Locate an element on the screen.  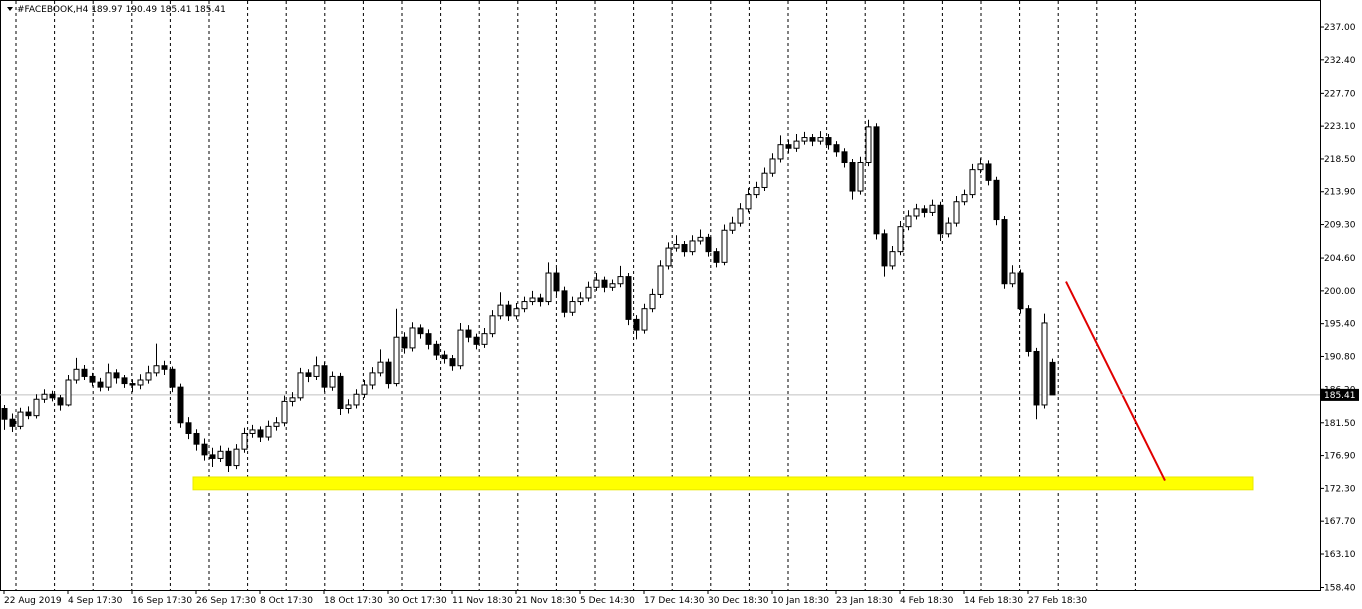
y-tick-label: 167.70 is located at coordinates (1340, 522).